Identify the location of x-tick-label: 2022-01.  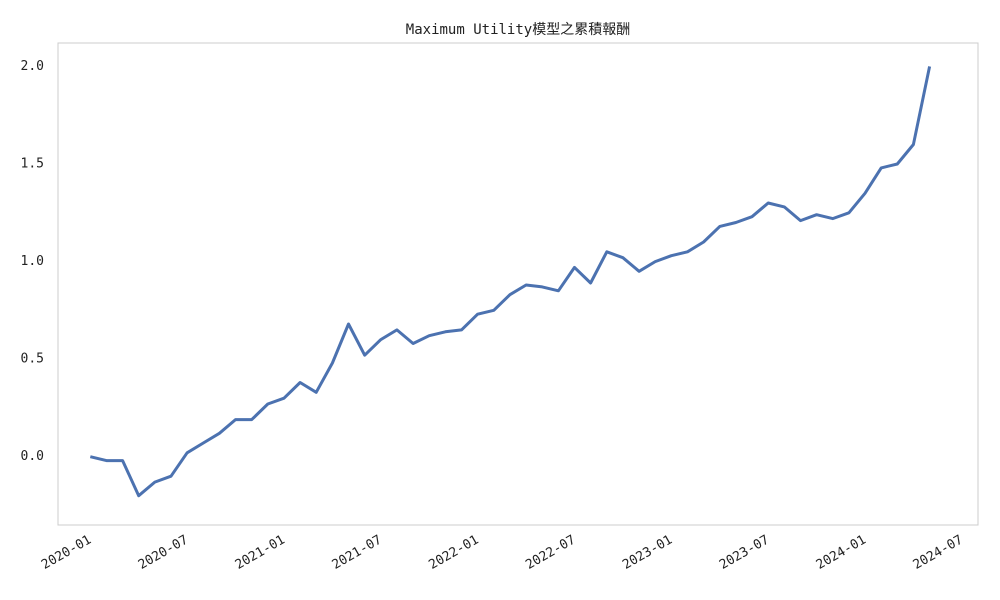
(453, 553).